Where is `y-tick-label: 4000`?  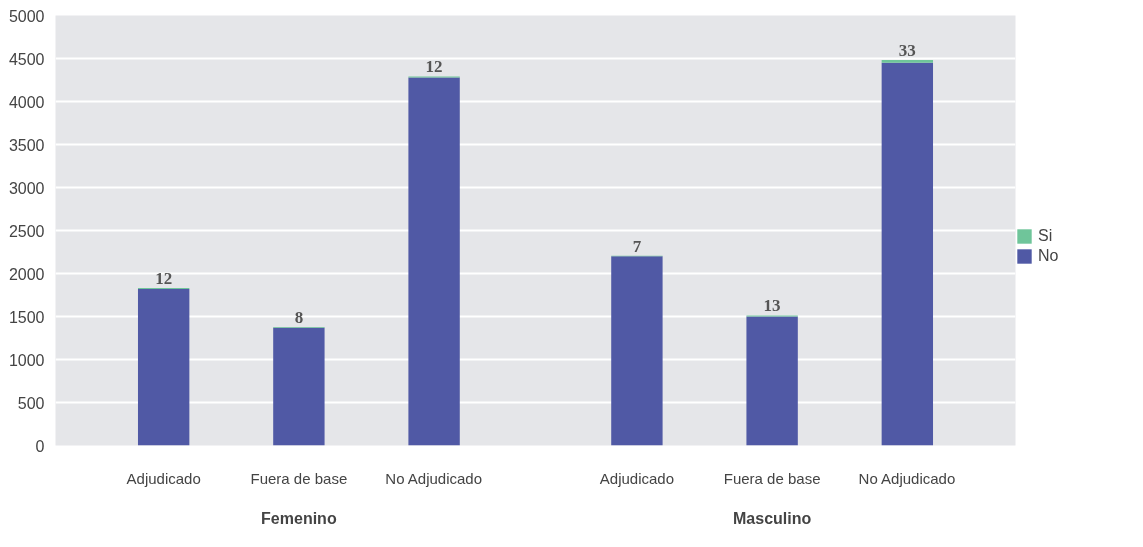 y-tick-label: 4000 is located at coordinates (26, 102).